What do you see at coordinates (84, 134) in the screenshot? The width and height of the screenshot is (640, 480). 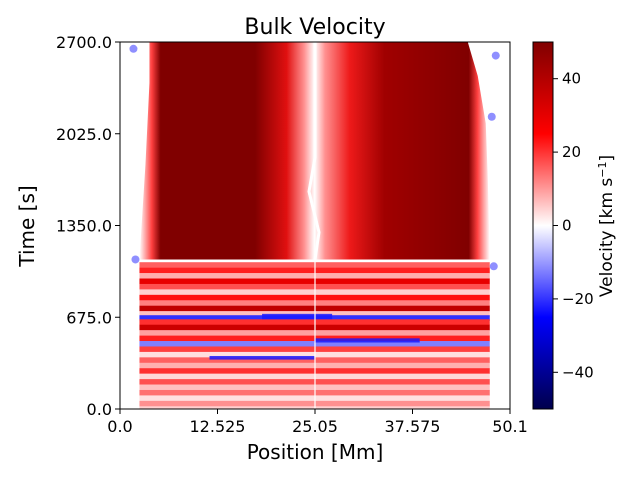 I see `y-tick-label: 2025.0` at bounding box center [84, 134].